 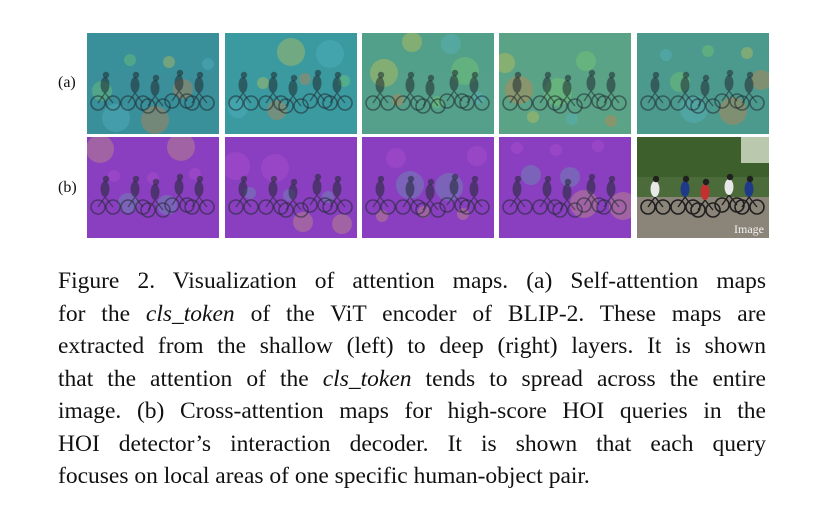 I want to click on original-image: Image, so click(x=703, y=187).